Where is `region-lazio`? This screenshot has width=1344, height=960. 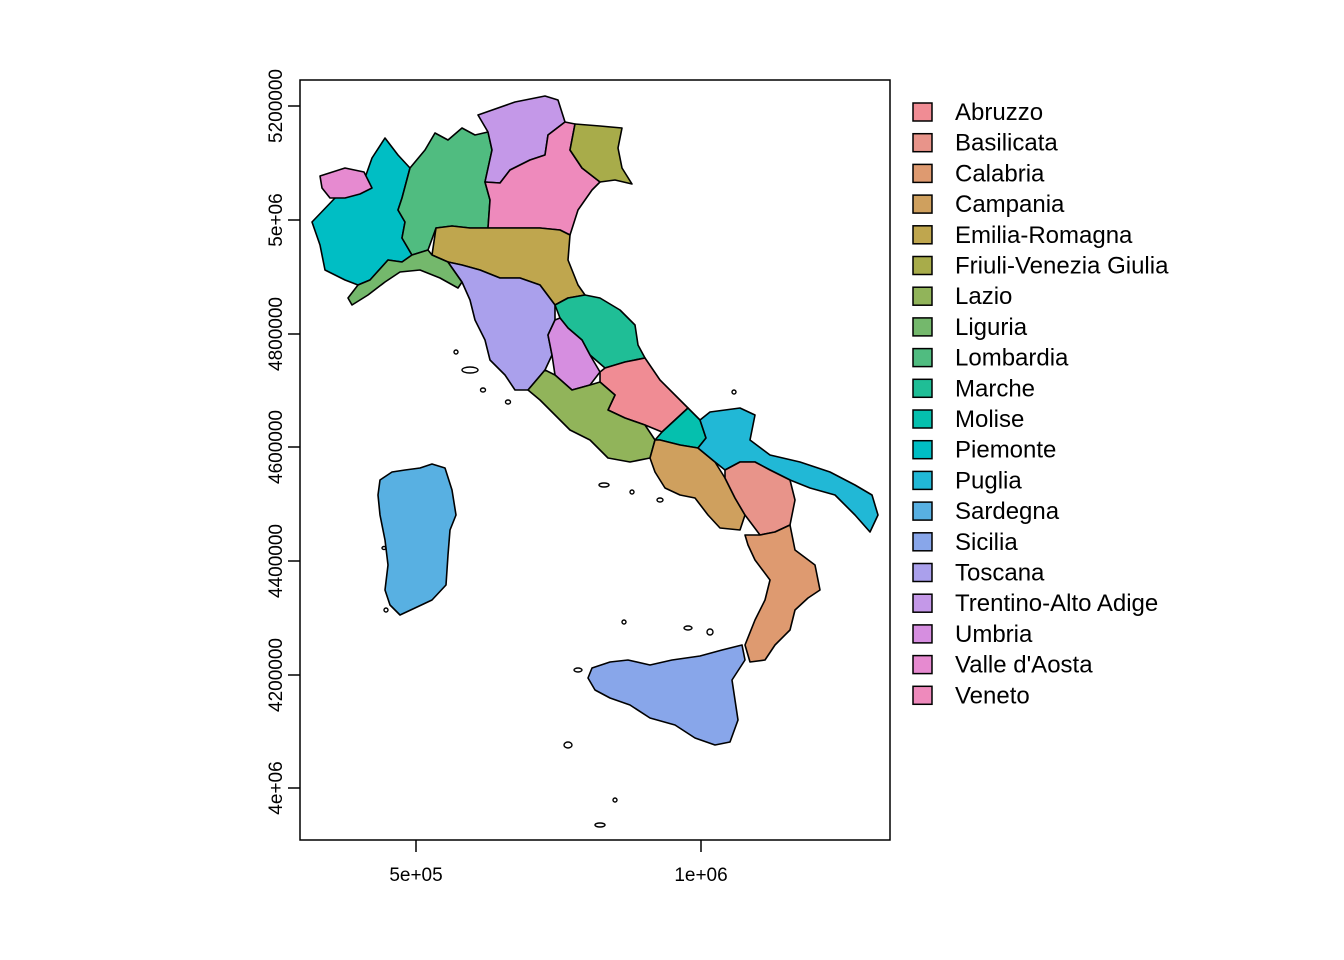 region-lazio is located at coordinates (591, 416).